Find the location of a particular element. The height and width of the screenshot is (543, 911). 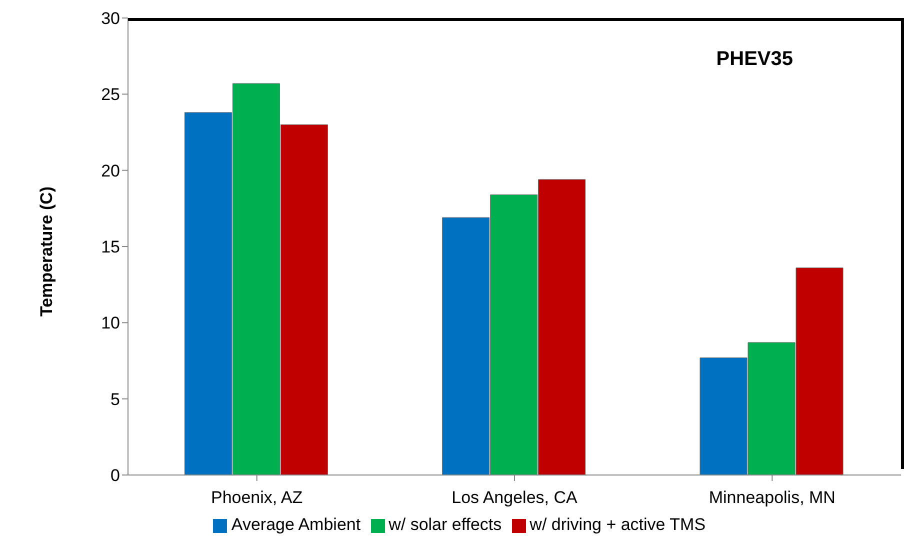

y-tick-label: 25 is located at coordinates (110, 94).